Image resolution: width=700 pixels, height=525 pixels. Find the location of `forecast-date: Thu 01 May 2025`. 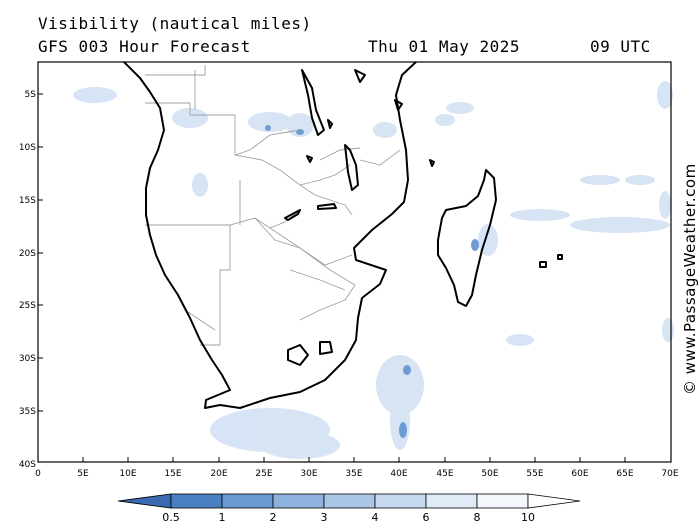

forecast-date: Thu 01 May 2025 is located at coordinates (444, 46).